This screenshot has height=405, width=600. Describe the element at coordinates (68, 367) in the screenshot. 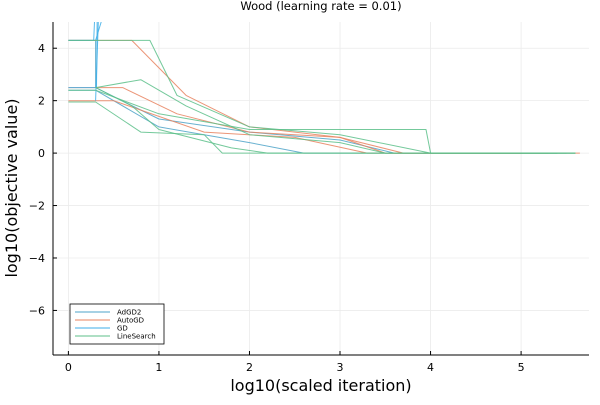

I see `x-tick-label-0: 0` at that location.